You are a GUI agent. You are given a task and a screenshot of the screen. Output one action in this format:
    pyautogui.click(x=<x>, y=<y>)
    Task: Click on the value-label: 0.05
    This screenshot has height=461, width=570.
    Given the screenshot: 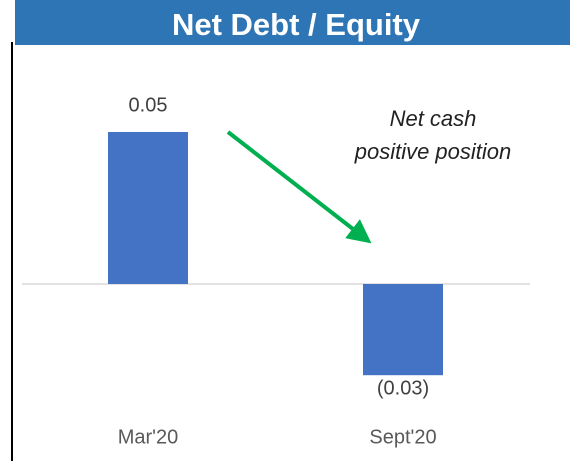 What is the action you would take?
    pyautogui.click(x=148, y=105)
    